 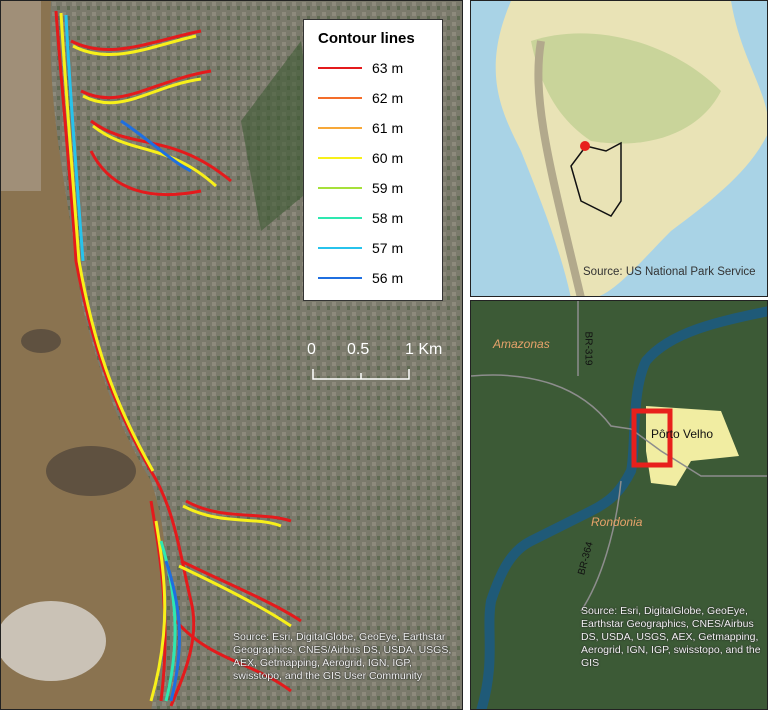 I want to click on legend-item: 63 m, so click(x=373, y=68).